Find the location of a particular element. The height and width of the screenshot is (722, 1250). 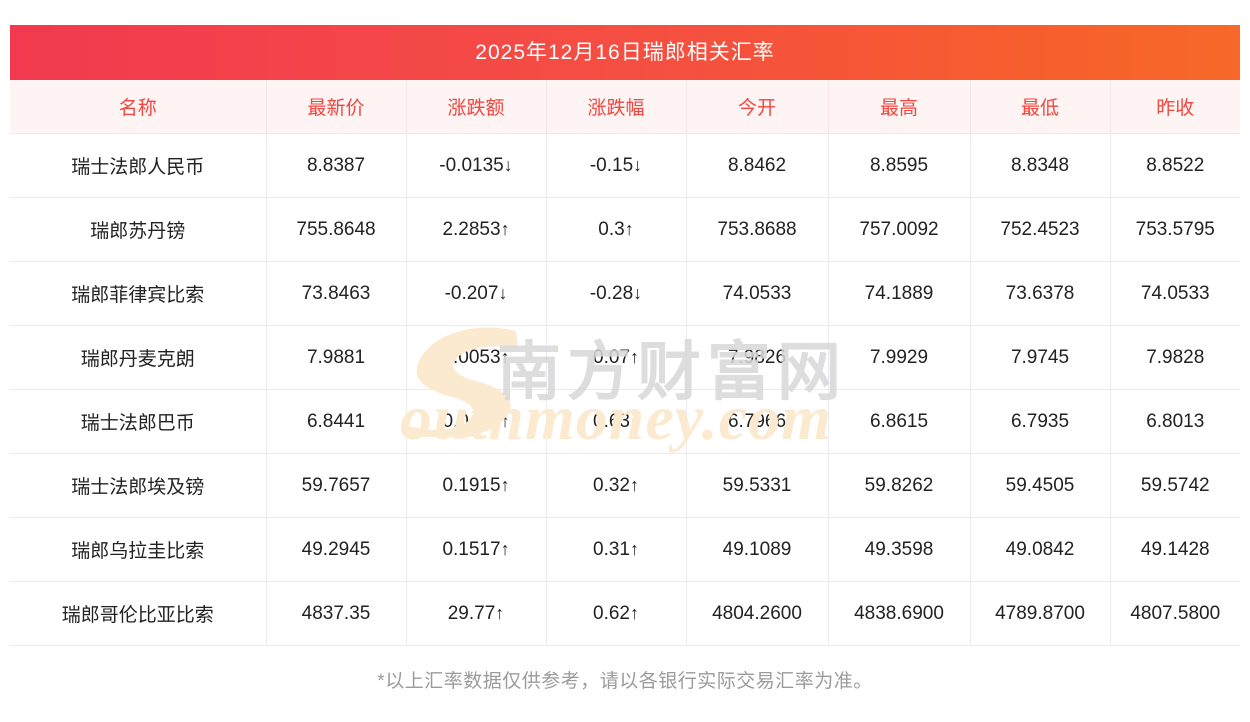

cell-prev-close: 4807.5800 is located at coordinates (1174, 613).